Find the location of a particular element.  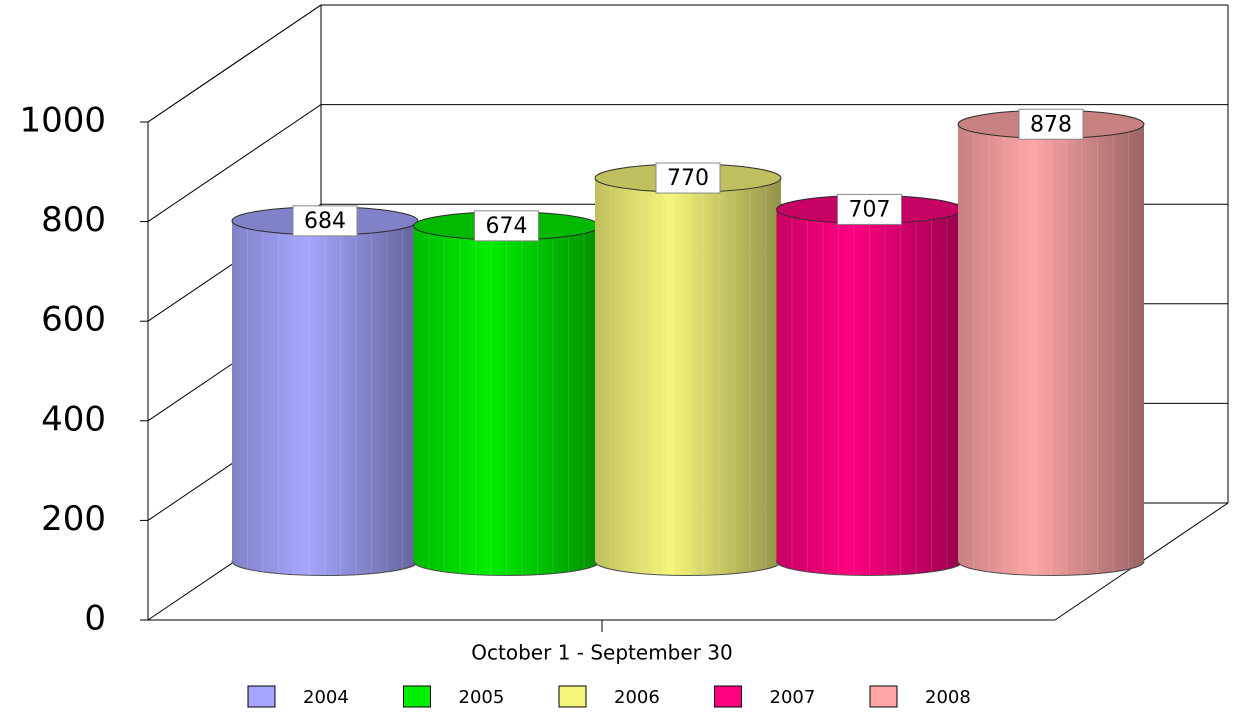

value-label: 674 is located at coordinates (507, 226).